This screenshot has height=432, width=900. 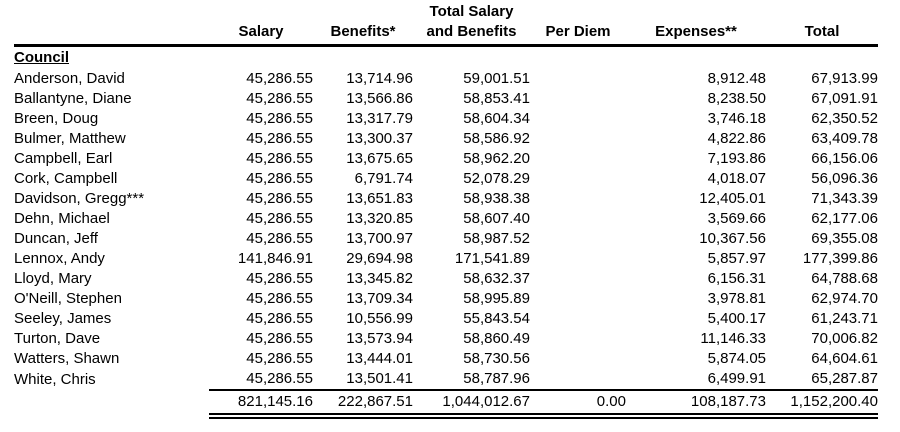 What do you see at coordinates (736, 218) in the screenshot?
I see `cell-expenses: 3,569.66` at bounding box center [736, 218].